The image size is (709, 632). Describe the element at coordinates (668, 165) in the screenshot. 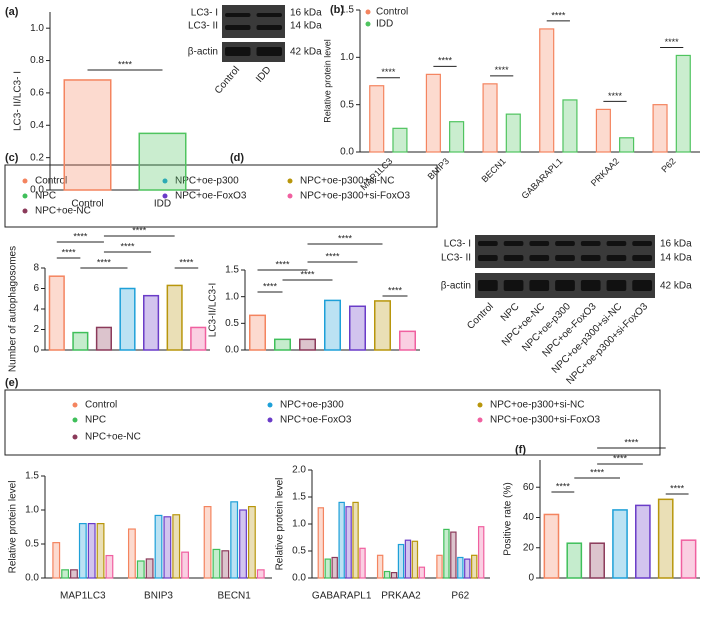

I see `x-tick-label: P62` at that location.